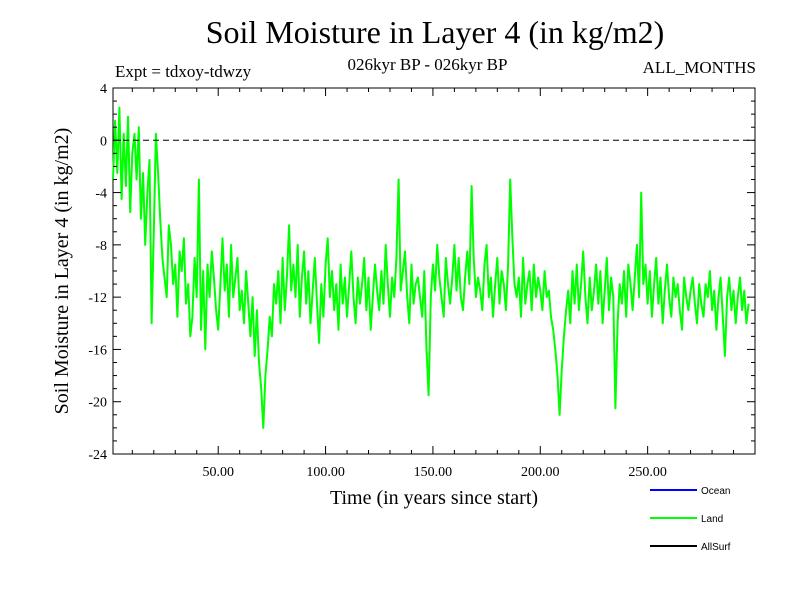 The width and height of the screenshot is (800, 600). What do you see at coordinates (103, 141) in the screenshot?
I see `y-tick-label: 0` at bounding box center [103, 141].